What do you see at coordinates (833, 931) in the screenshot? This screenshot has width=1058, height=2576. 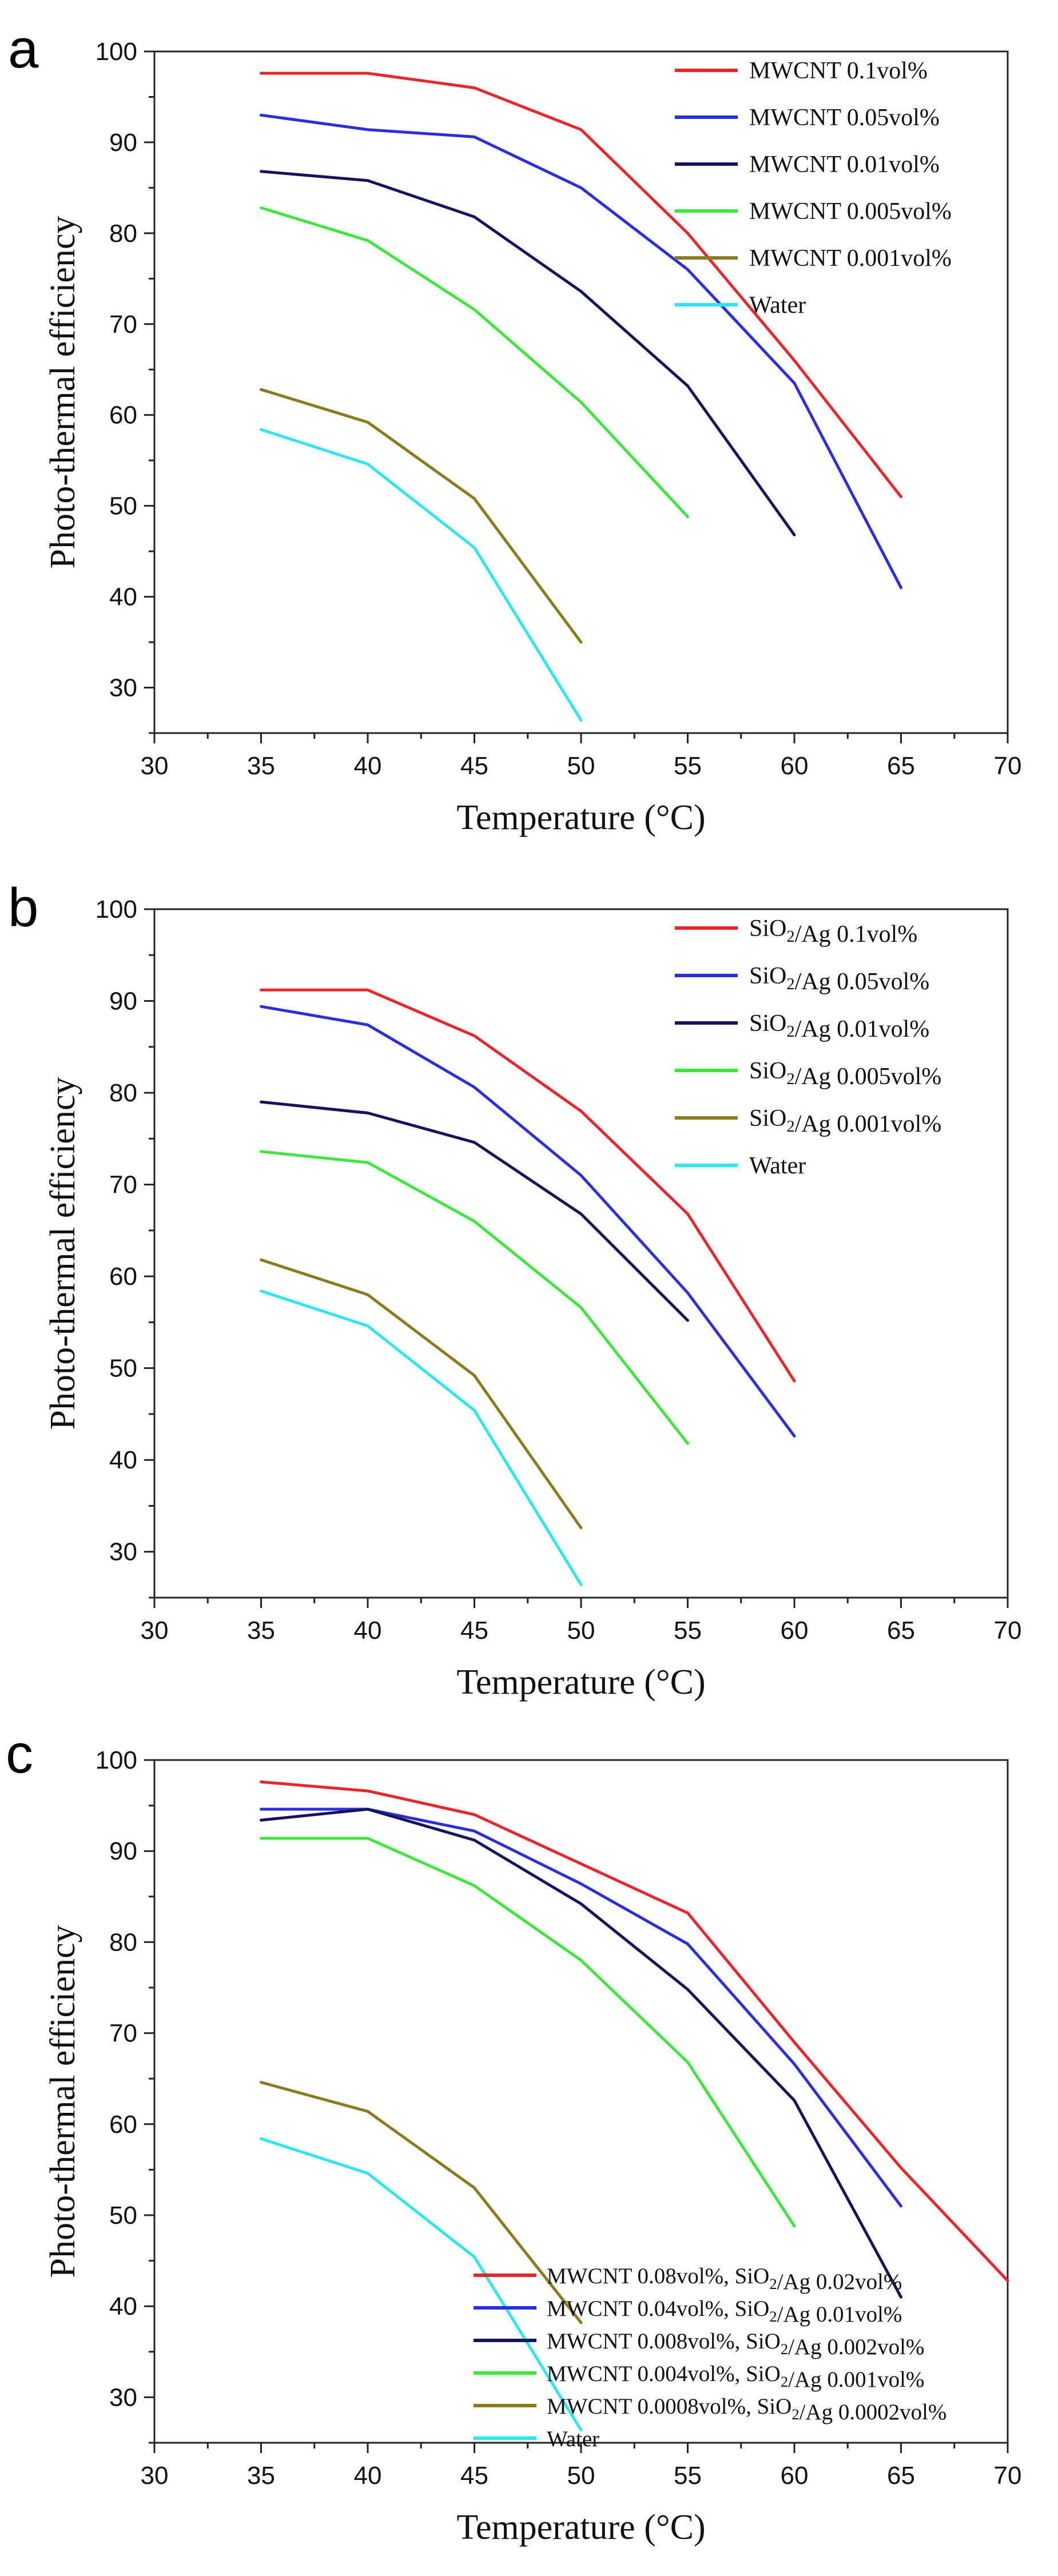 I see `legend-label: SiO2/Ag 0.1vol%` at bounding box center [833, 931].